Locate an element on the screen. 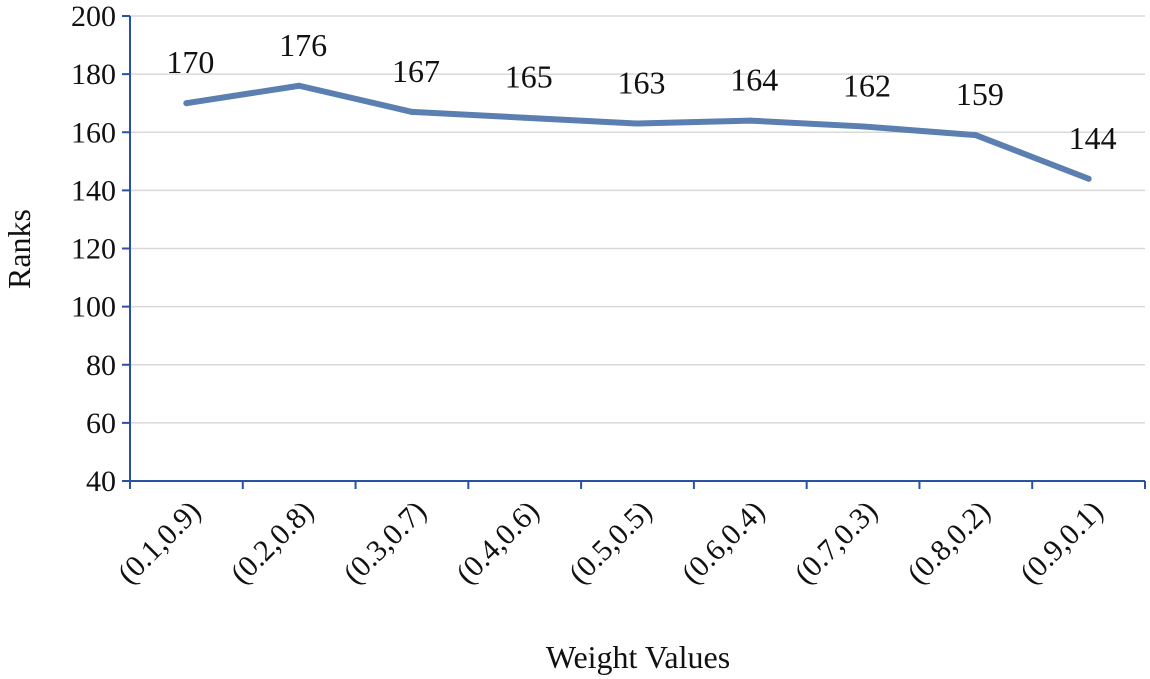 Image resolution: width=1150 pixels, height=679 pixels. y-tick-label: 120 is located at coordinates (93, 249).